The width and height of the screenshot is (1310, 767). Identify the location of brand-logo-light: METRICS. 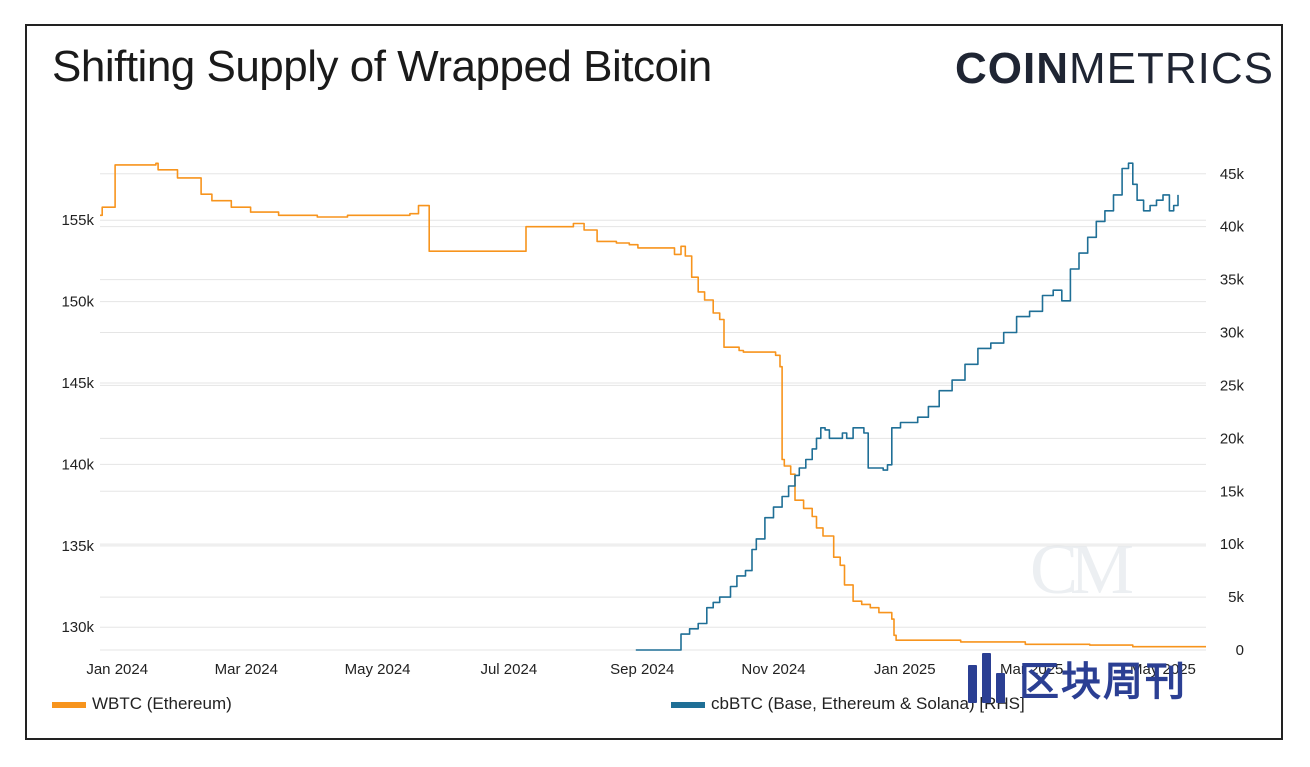
(1171, 68).